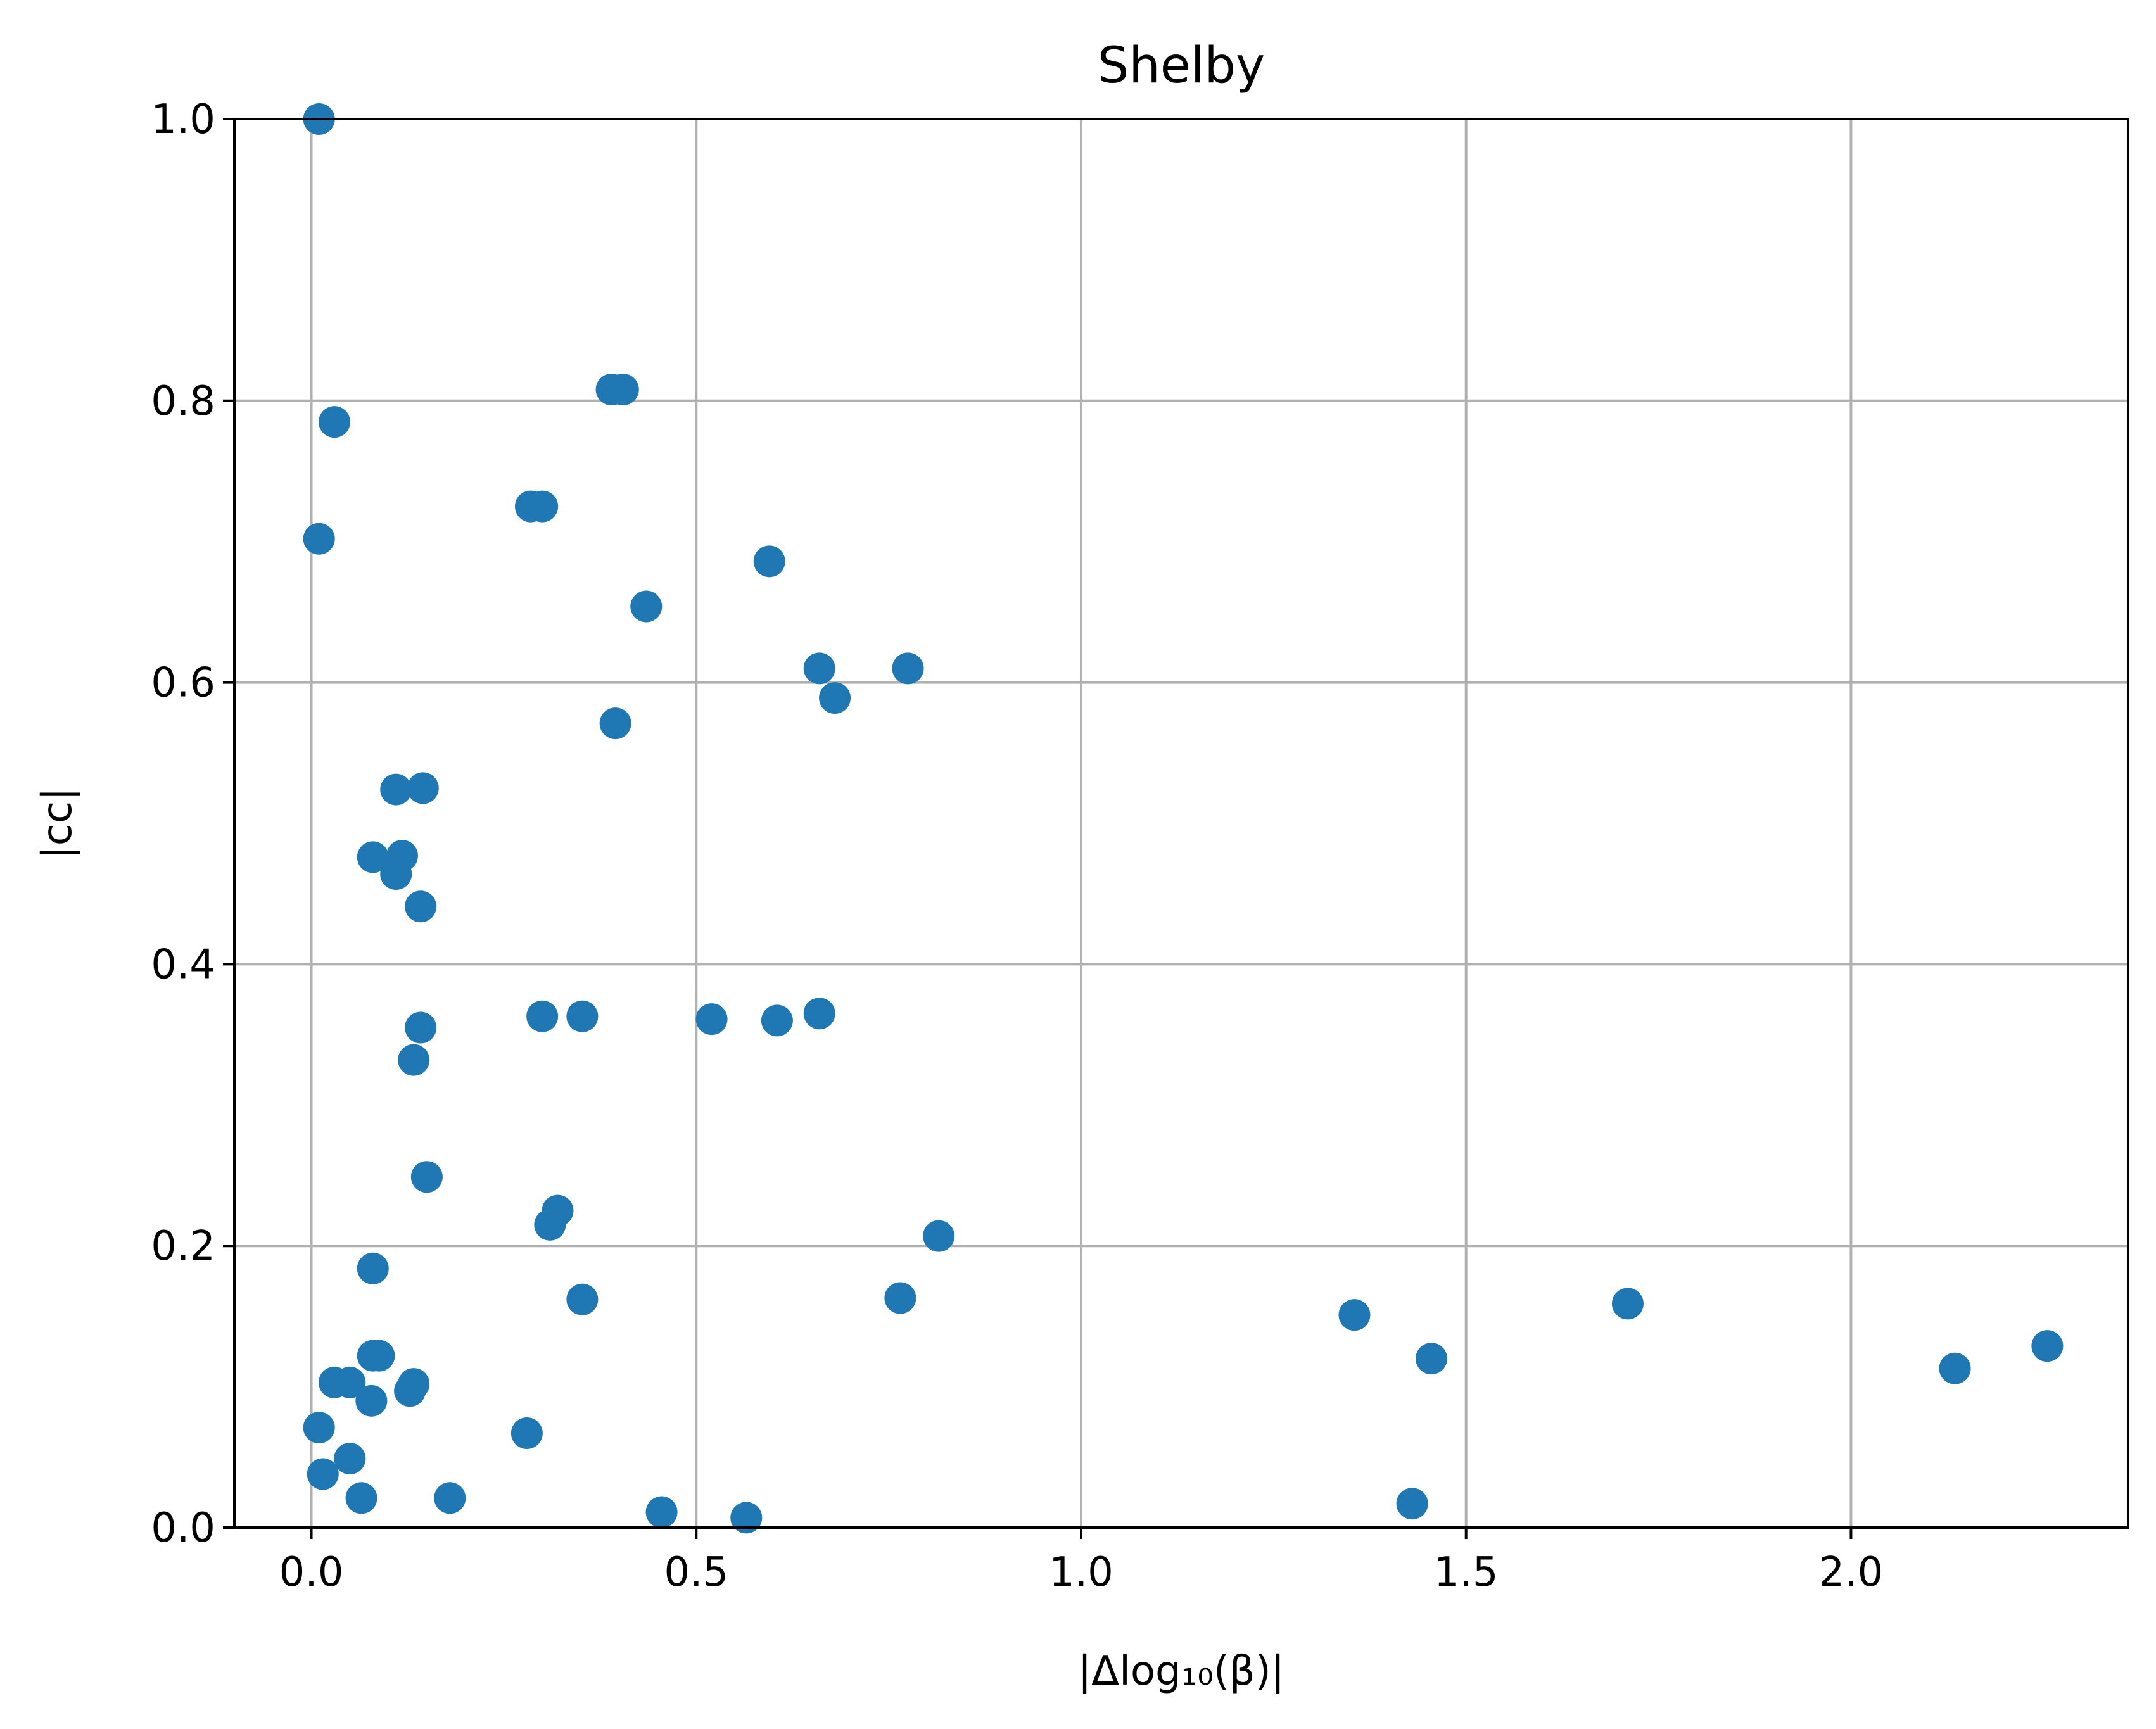 This screenshot has width=2156, height=1729. I want to click on x-axis-ticks: 0.0 0.5 1.0 1.5 2.0, so click(1081, 1562).